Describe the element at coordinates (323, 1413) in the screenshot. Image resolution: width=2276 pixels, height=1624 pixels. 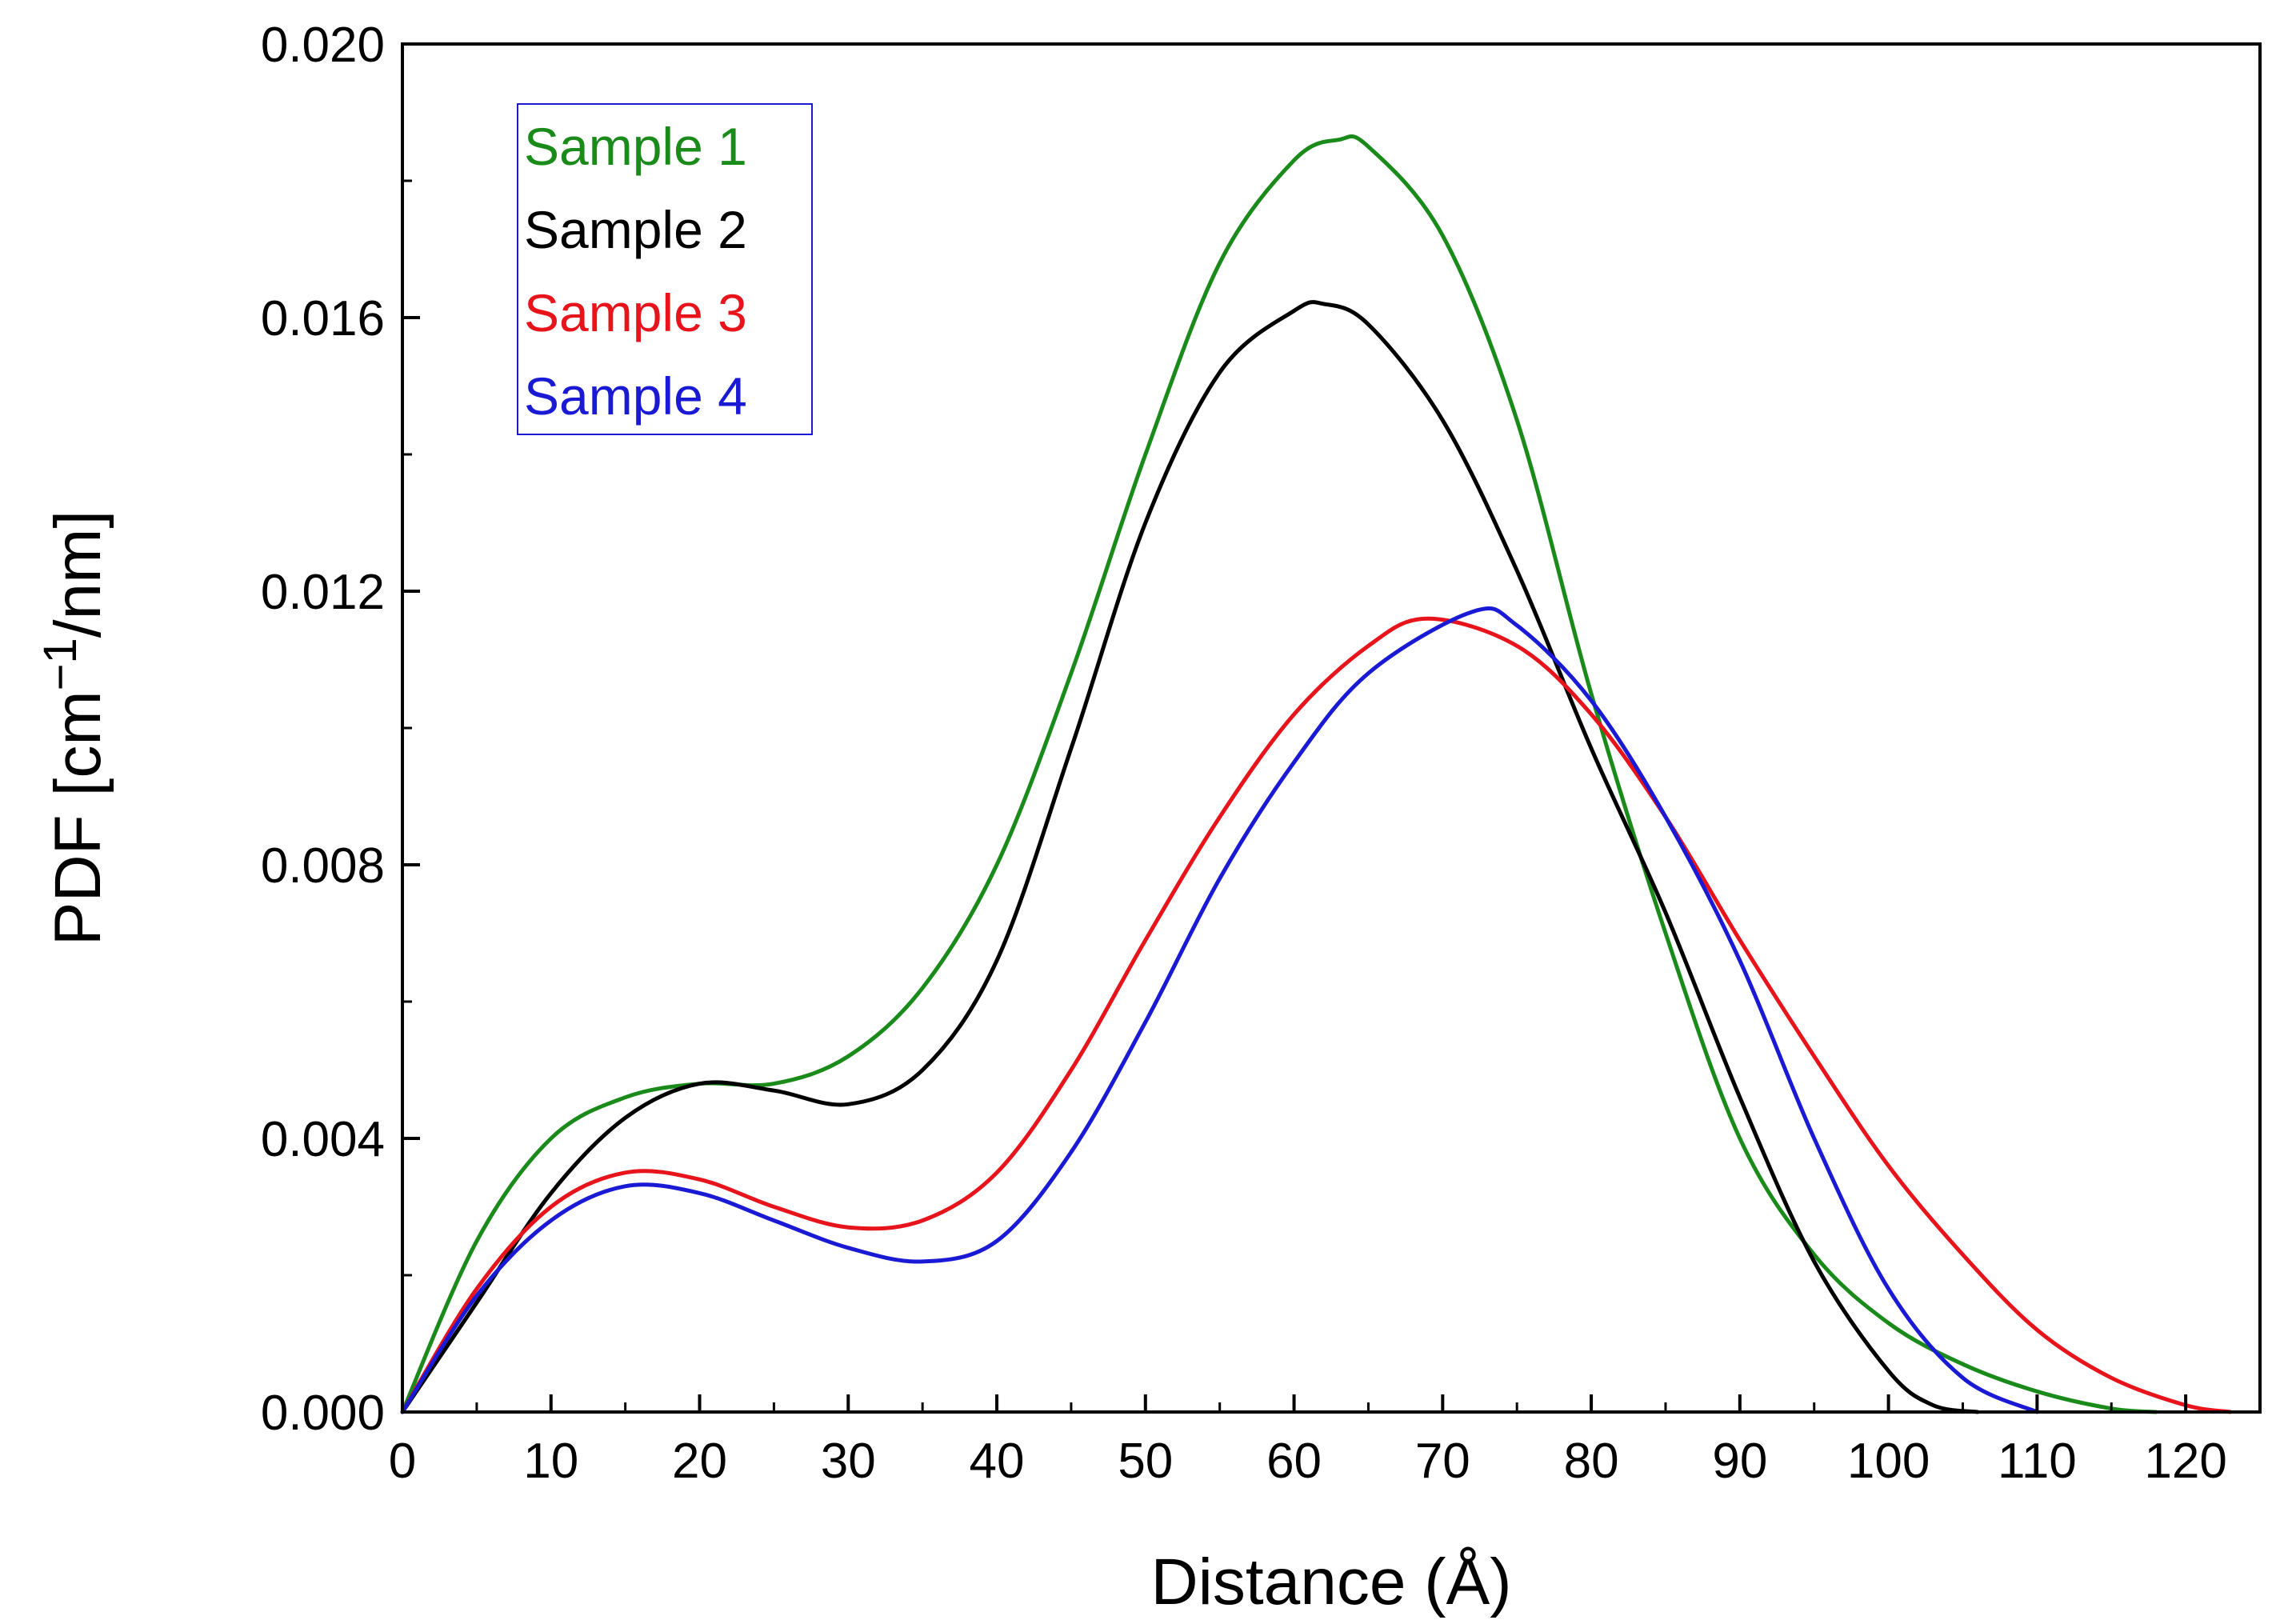
I see `y-tick-label: 0.000` at that location.